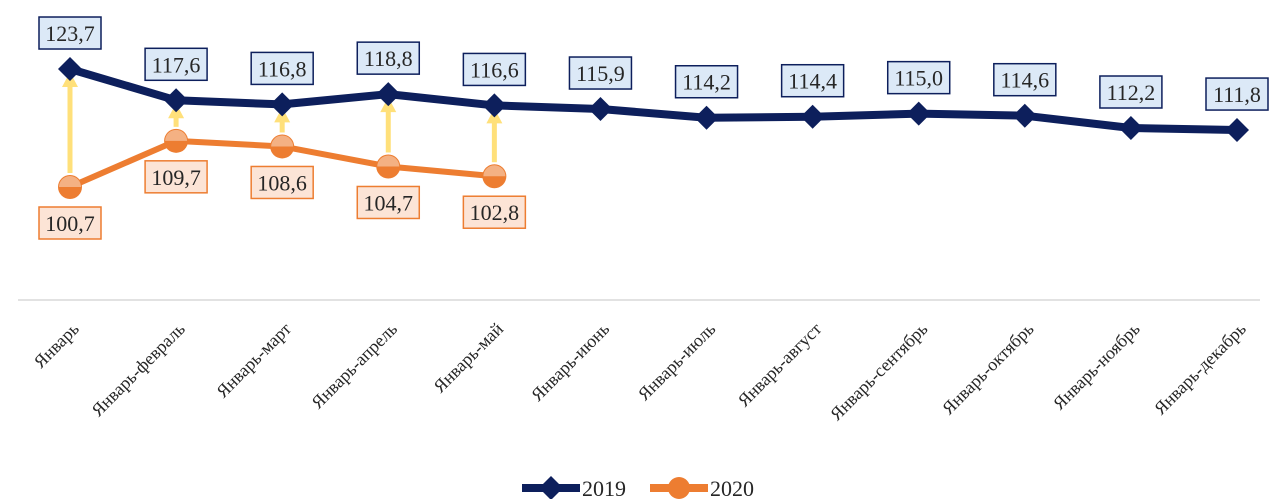  What do you see at coordinates (1200, 369) in the screenshot?
I see `category-label: Январь-декабрь` at bounding box center [1200, 369].